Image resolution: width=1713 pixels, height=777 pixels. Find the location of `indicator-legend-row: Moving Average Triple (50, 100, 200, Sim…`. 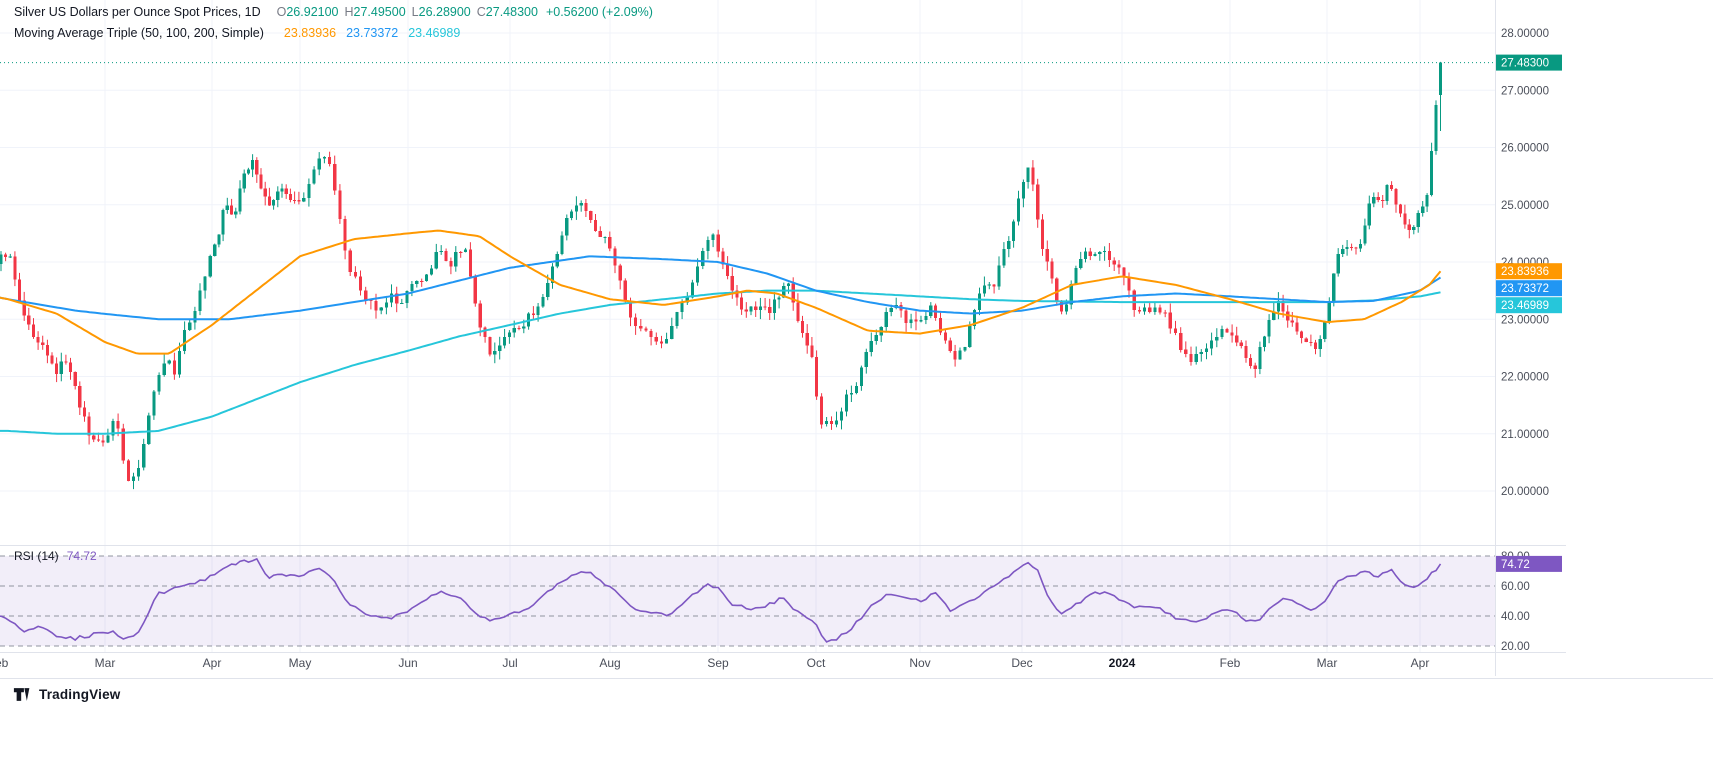

indicator-legend-row: Moving Average Triple (50, 100, 200, Sim… is located at coordinates (333, 36).